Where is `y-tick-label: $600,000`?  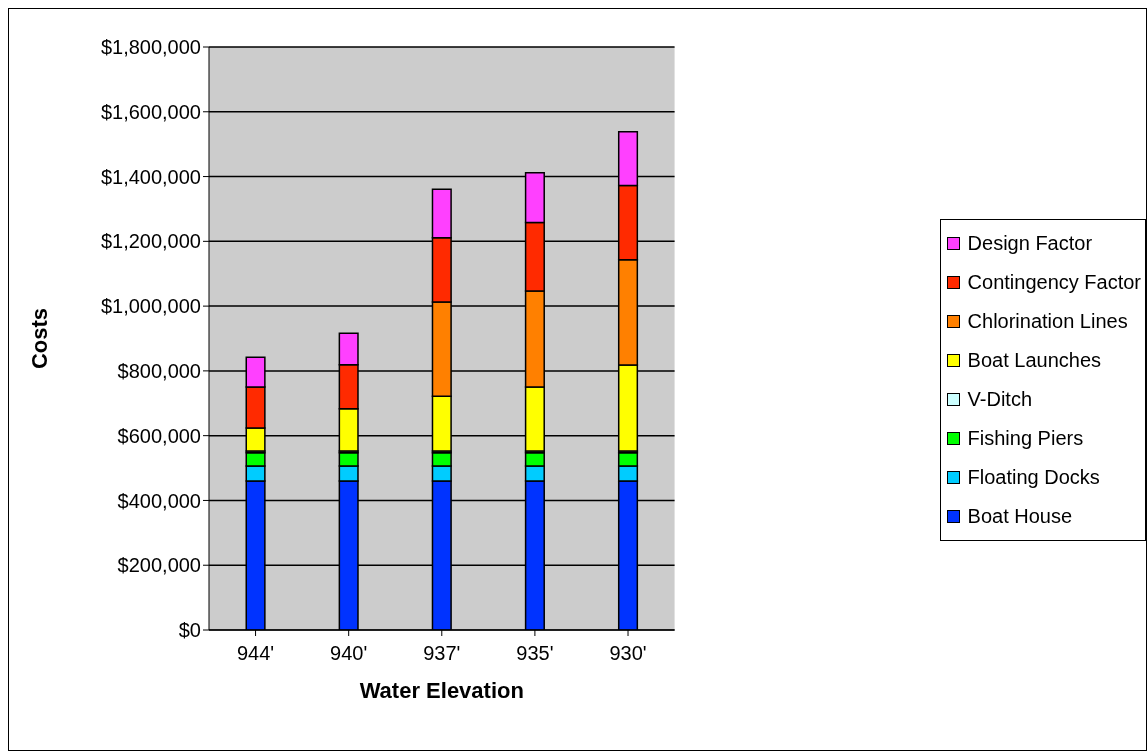
y-tick-label: $600,000 is located at coordinates (159, 435).